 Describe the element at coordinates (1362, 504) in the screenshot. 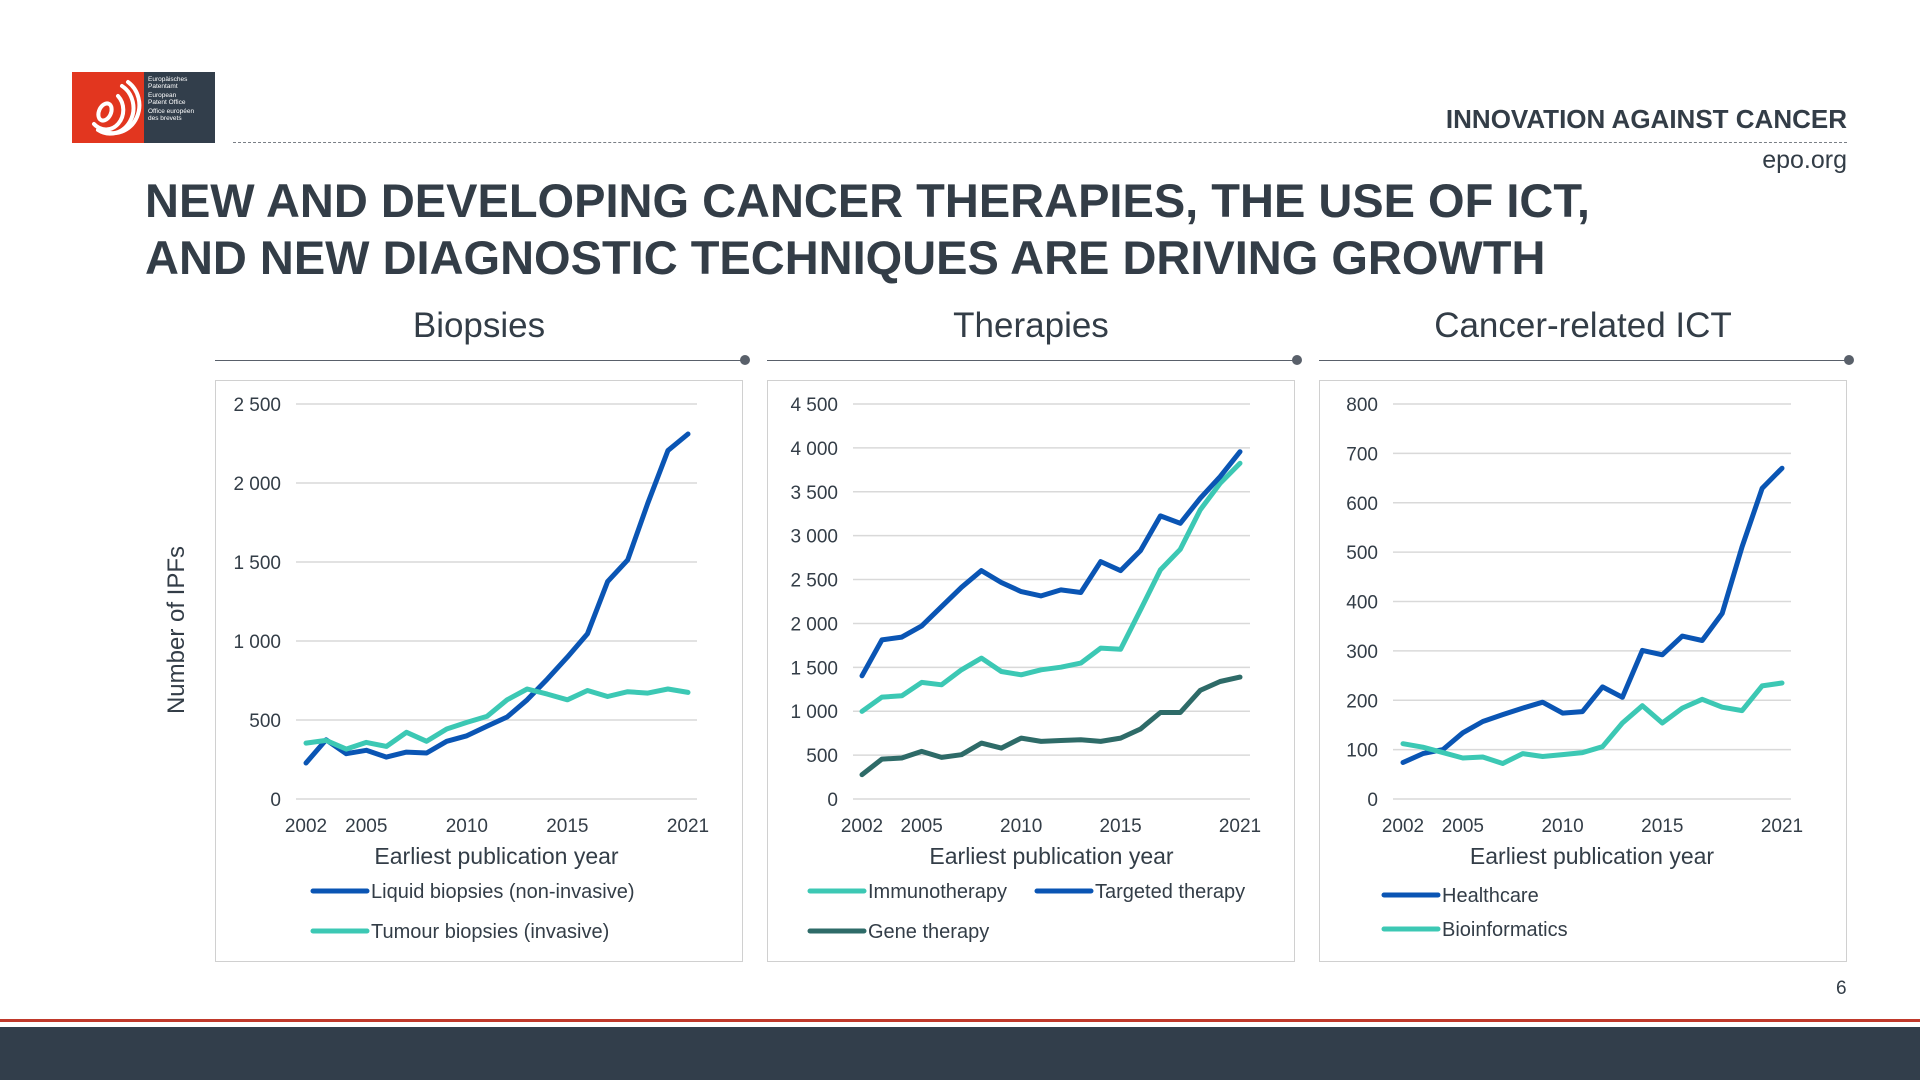

I see `y-tick-label: 600` at that location.